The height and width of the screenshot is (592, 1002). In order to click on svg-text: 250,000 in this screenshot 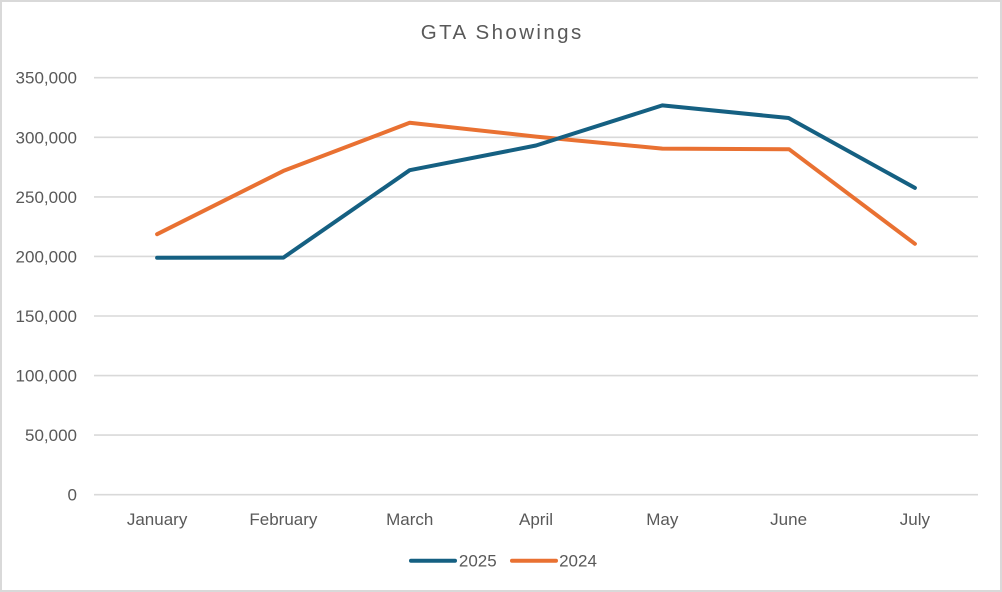, I will do `click(46, 197)`.